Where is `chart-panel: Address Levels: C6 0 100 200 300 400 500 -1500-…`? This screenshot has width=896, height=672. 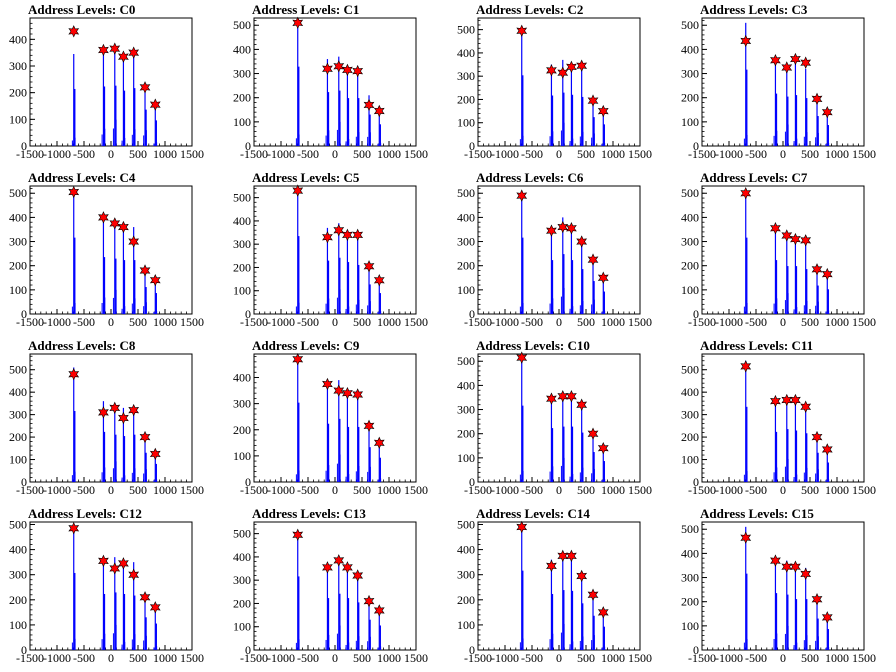 chart-panel: Address Levels: C6 0 100 200 300 400 500 -1500-… is located at coordinates (560, 252).